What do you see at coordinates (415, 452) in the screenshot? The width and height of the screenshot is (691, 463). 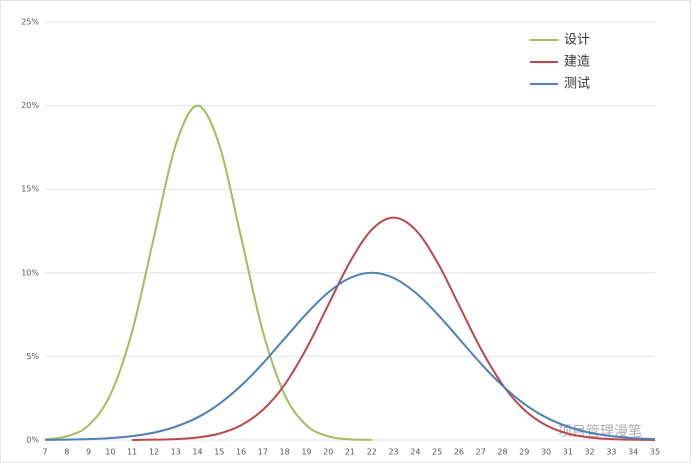 I see `x-tick-label: 24` at bounding box center [415, 452].